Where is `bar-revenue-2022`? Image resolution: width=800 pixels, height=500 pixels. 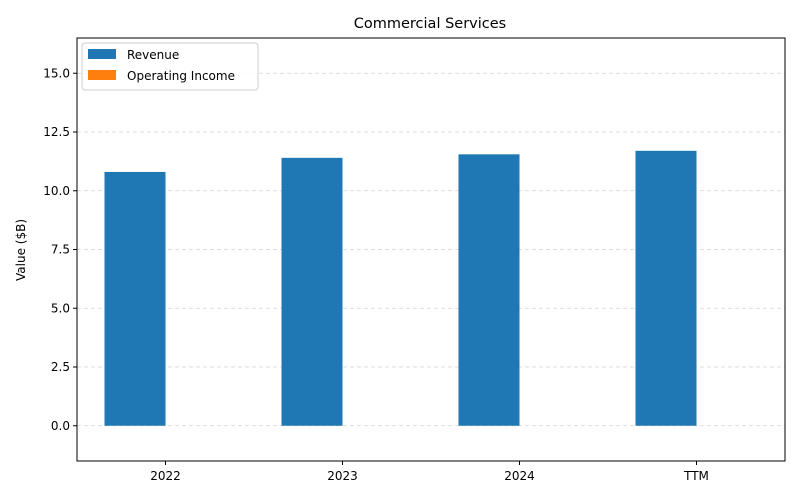 bar-revenue-2022 is located at coordinates (135, 298).